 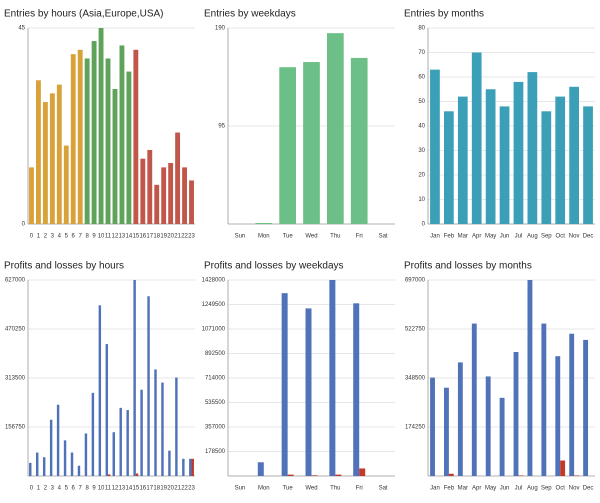 What do you see at coordinates (60, 237) in the screenshot?
I see `x-tick-label: 4` at bounding box center [60, 237].